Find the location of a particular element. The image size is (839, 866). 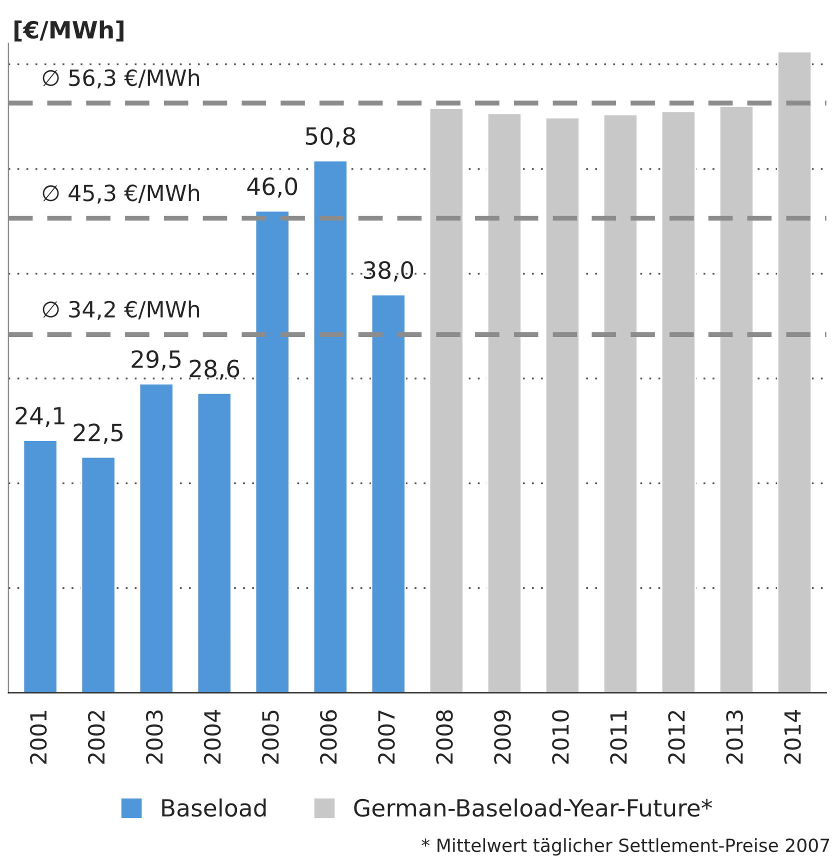

x-tick-label: 2003 is located at coordinates (154, 737).